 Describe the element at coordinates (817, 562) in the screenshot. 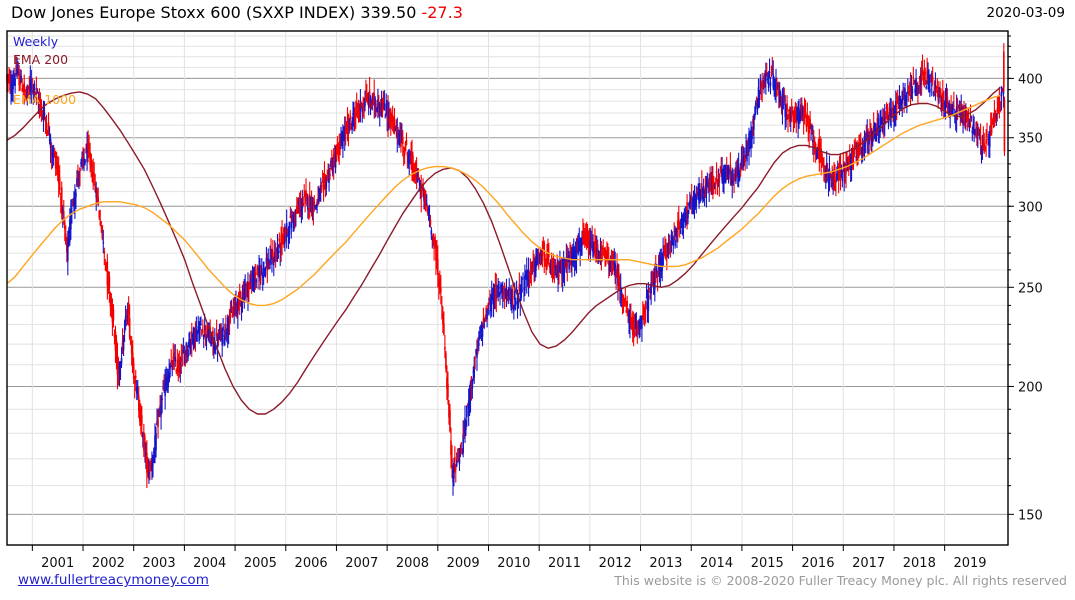

I see `x-axis-tick-label: 2016` at that location.